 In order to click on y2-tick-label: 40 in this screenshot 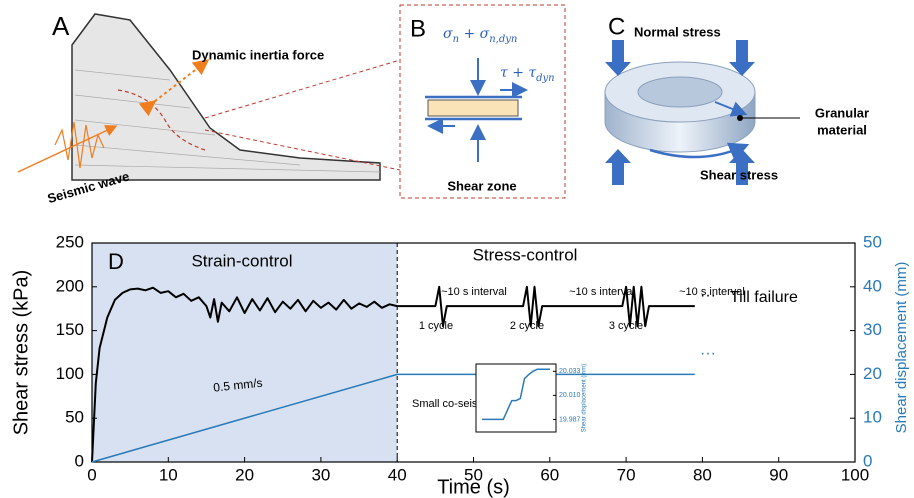, I will do `click(872, 285)`.